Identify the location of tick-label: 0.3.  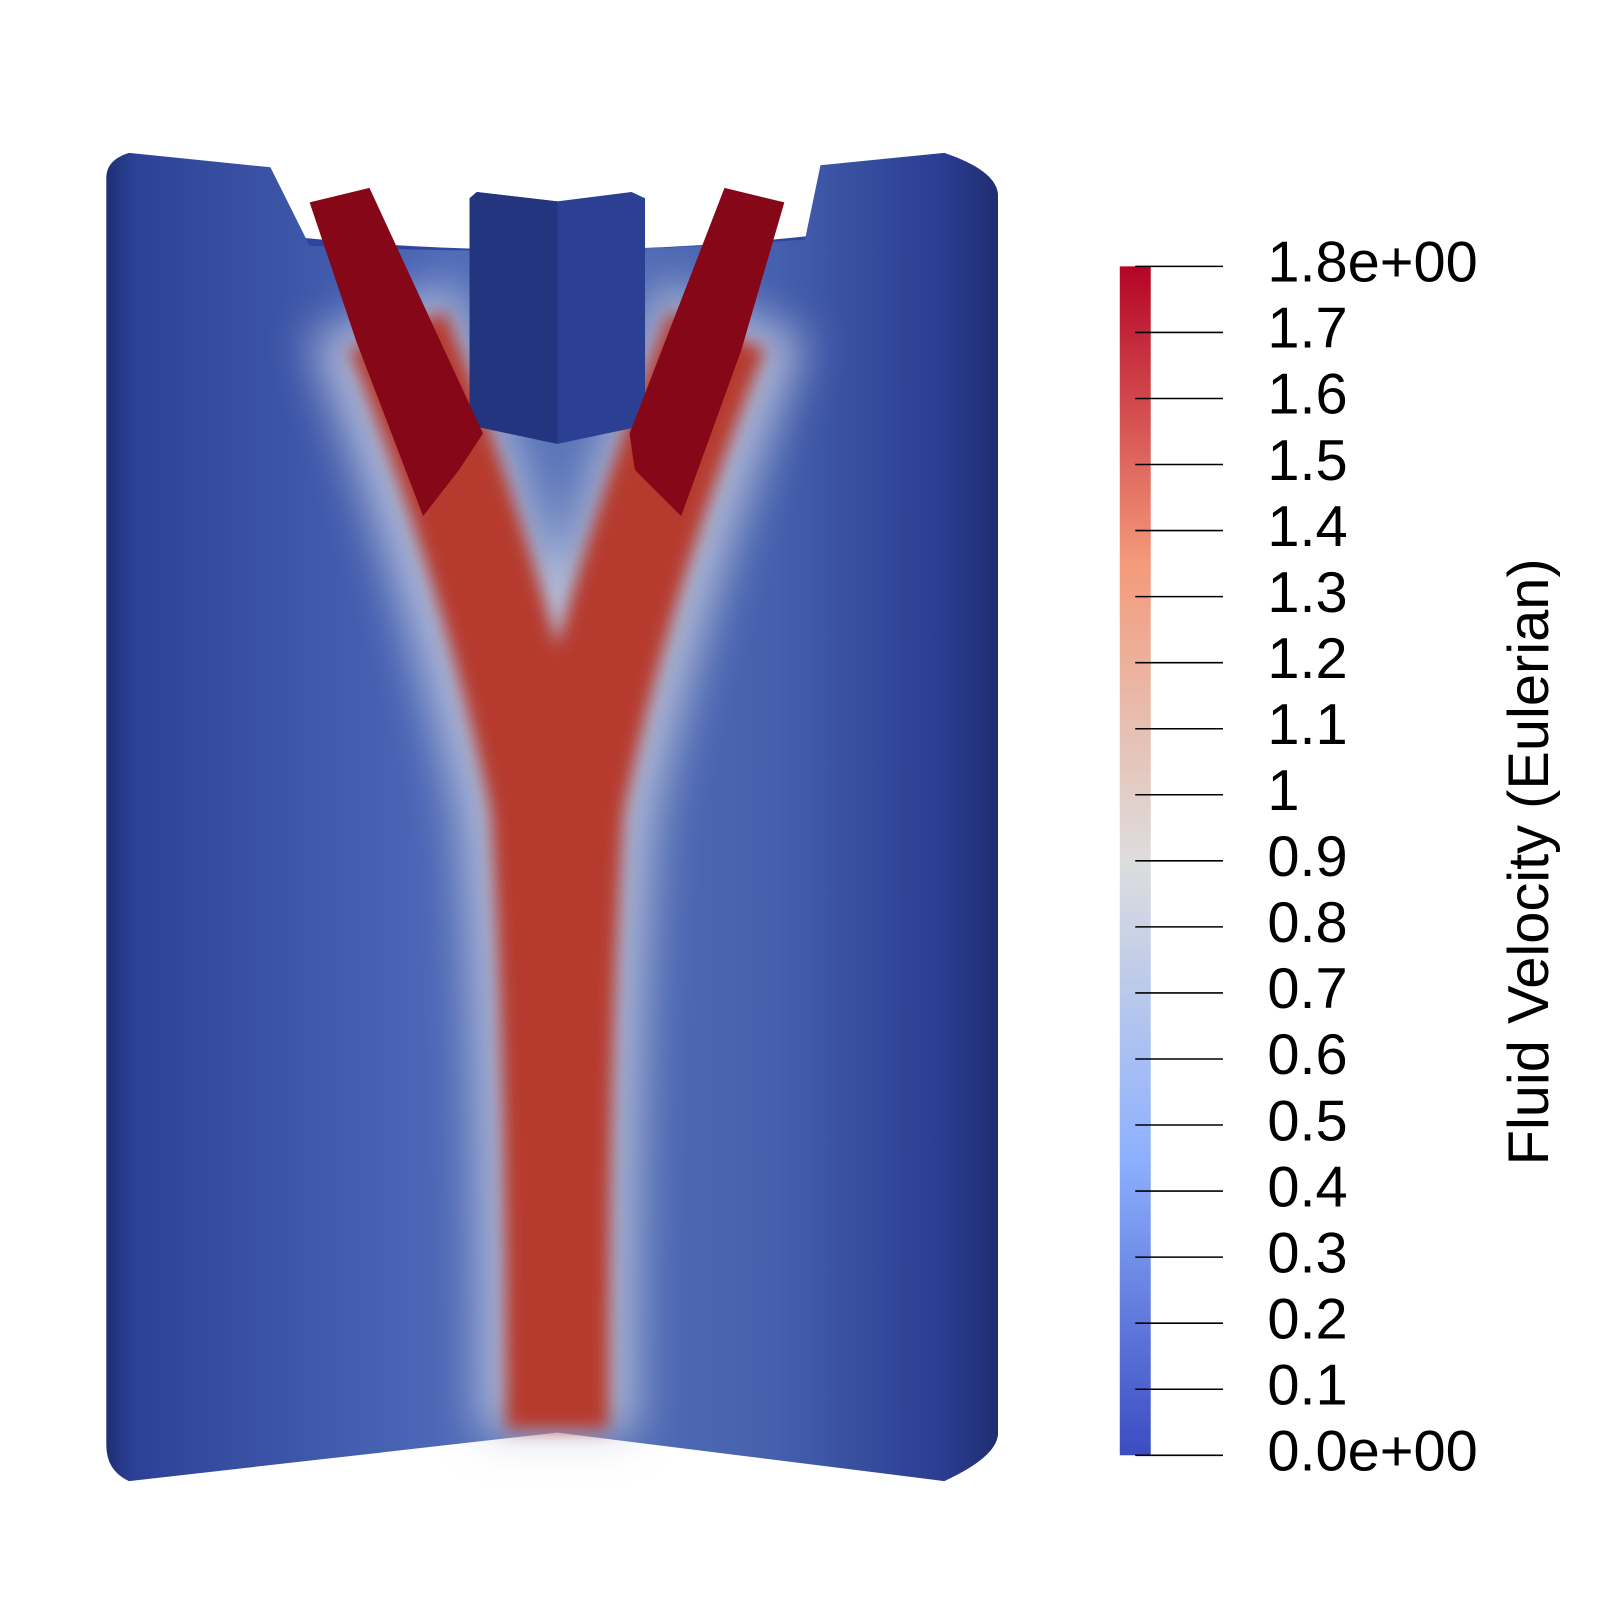
(1307, 1253).